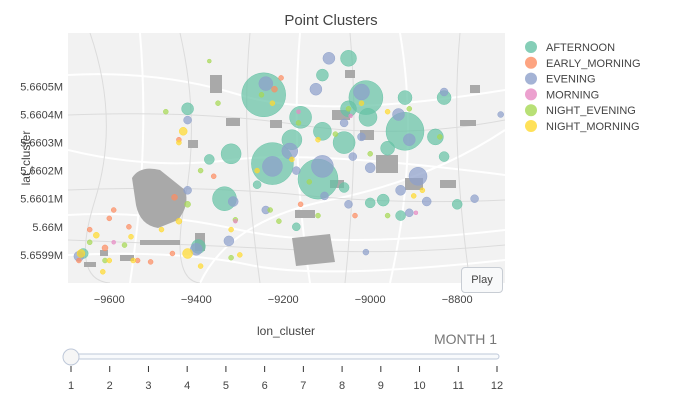  What do you see at coordinates (570, 47) in the screenshot?
I see `legend-item: AFTERNOON` at bounding box center [570, 47].